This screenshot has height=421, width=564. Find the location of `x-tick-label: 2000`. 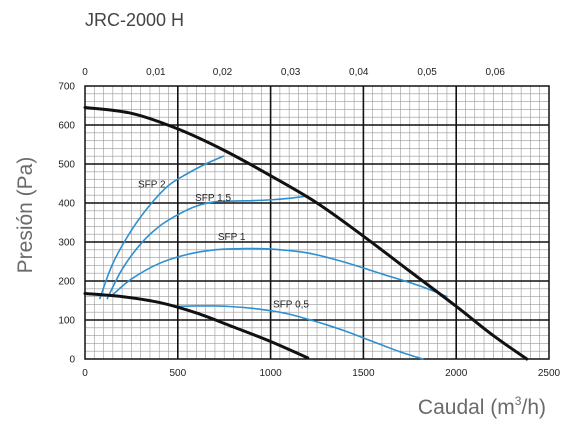

x-tick-label: 2000 is located at coordinates (456, 373).